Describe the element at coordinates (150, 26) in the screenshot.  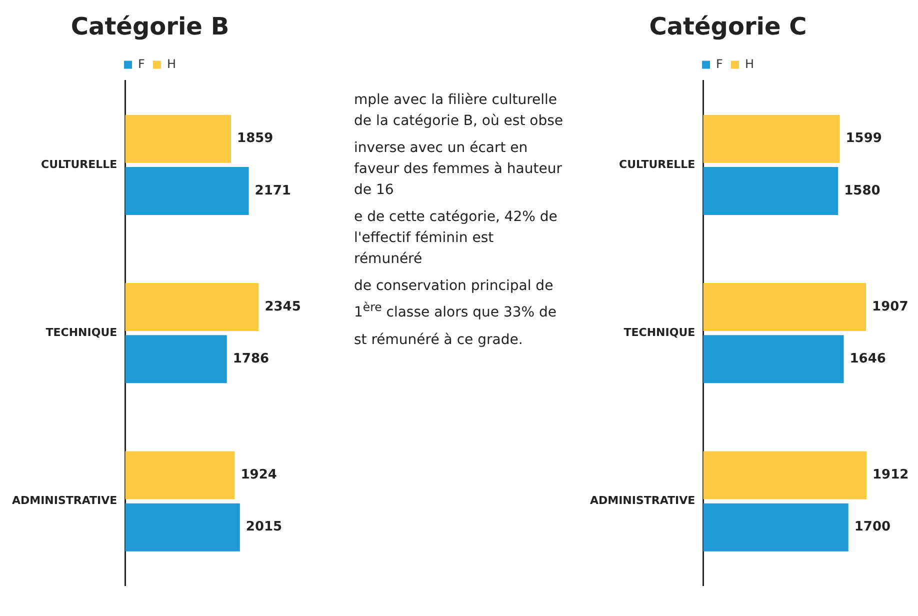
I see `chart-title: Catégorie B` at that location.